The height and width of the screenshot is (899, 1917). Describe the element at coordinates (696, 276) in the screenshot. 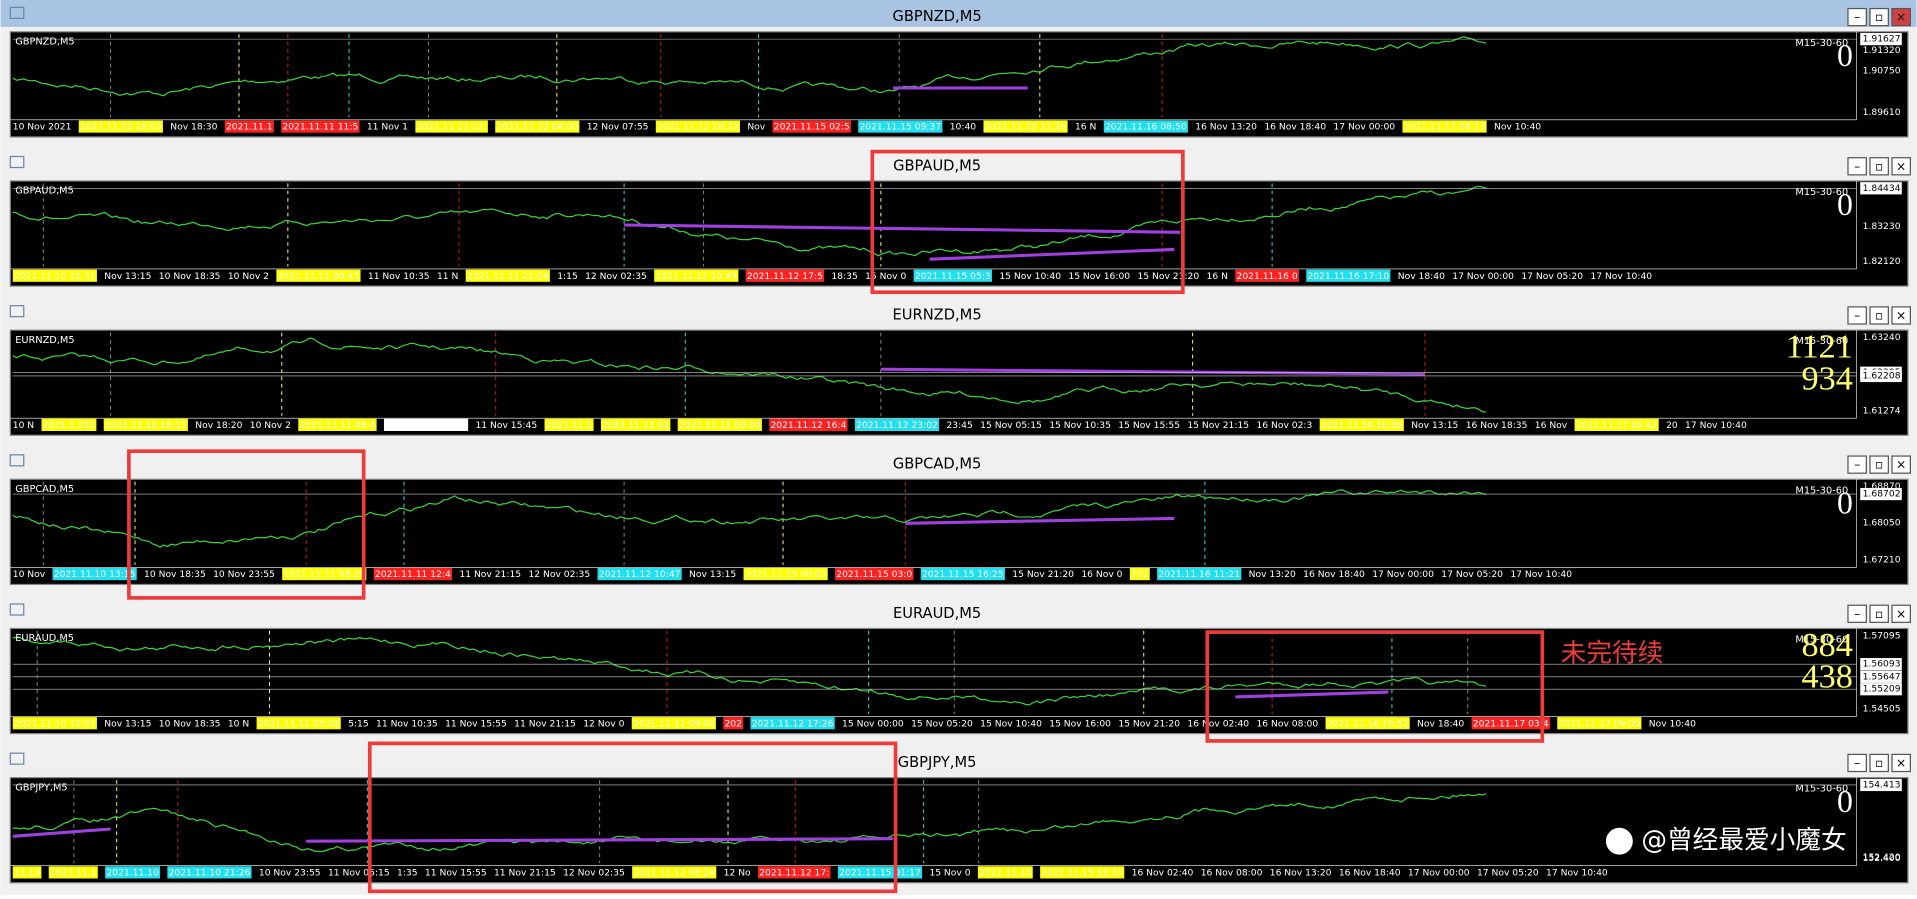

I see `time-tag-label: 2021.11.12 10:49` at that location.